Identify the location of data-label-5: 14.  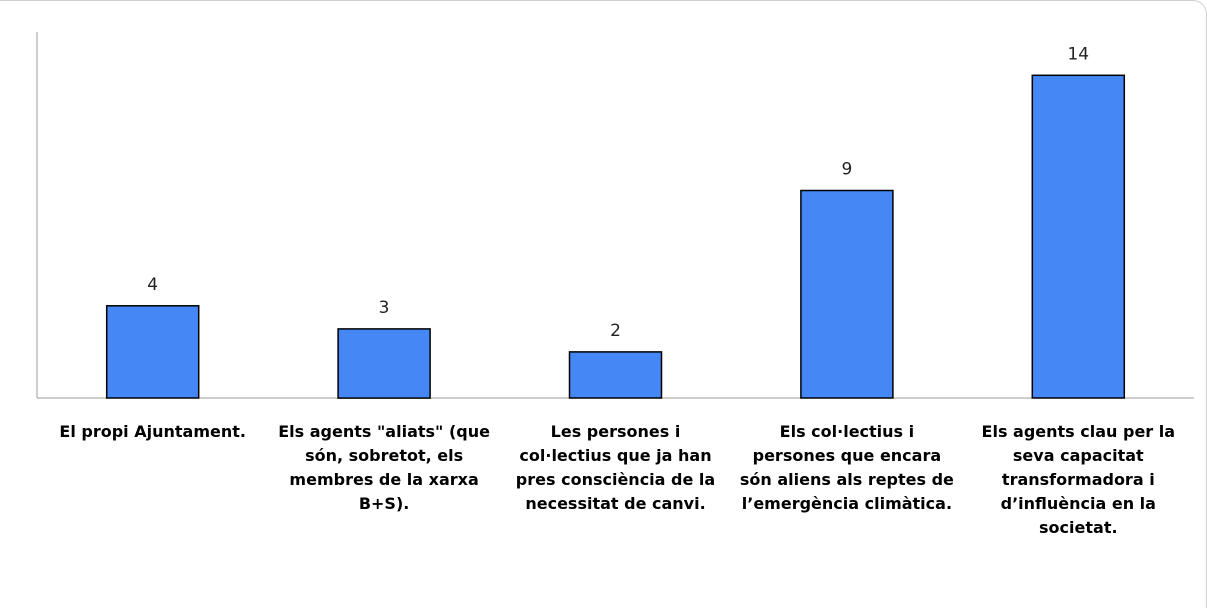
(1078, 54).